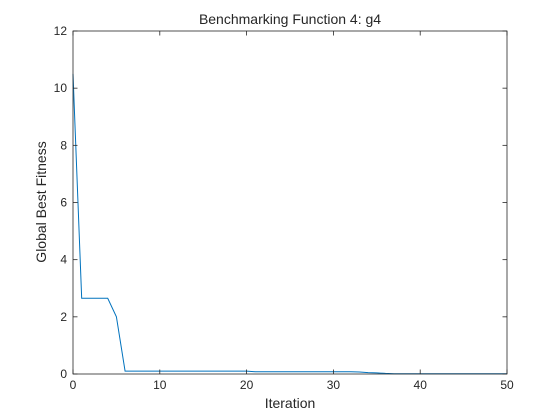 Image resolution: width=560 pixels, height=420 pixels. I want to click on chart-title: Benchmarking Function 4: g4, so click(290, 19).